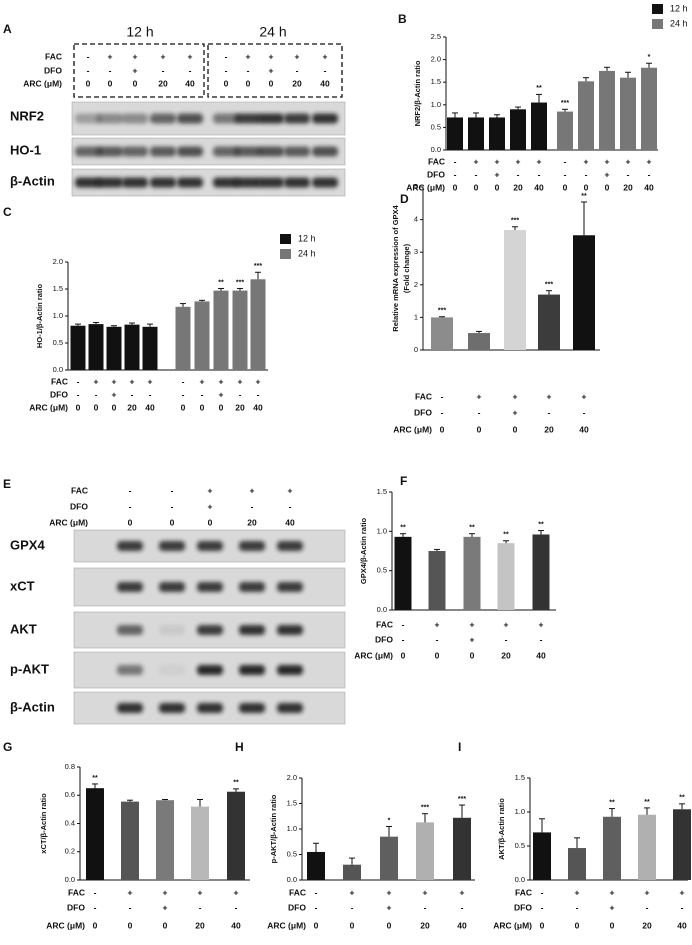 This screenshot has width=692, height=945. I want to click on condition-label: DFO, so click(523, 907).